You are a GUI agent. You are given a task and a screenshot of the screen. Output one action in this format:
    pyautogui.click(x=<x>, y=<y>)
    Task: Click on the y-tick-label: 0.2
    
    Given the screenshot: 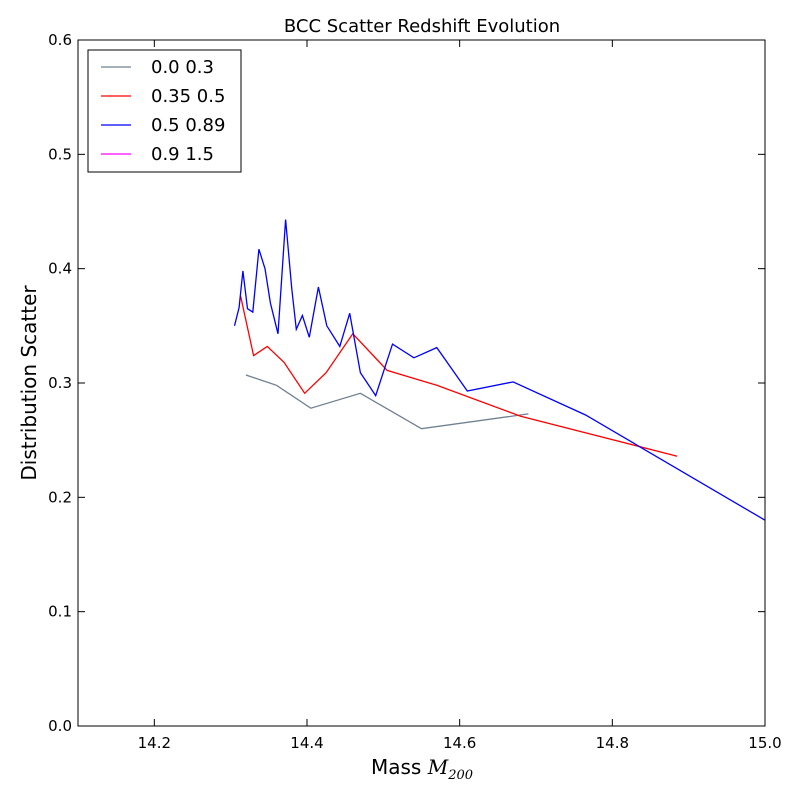 What is the action you would take?
    pyautogui.click(x=60, y=497)
    